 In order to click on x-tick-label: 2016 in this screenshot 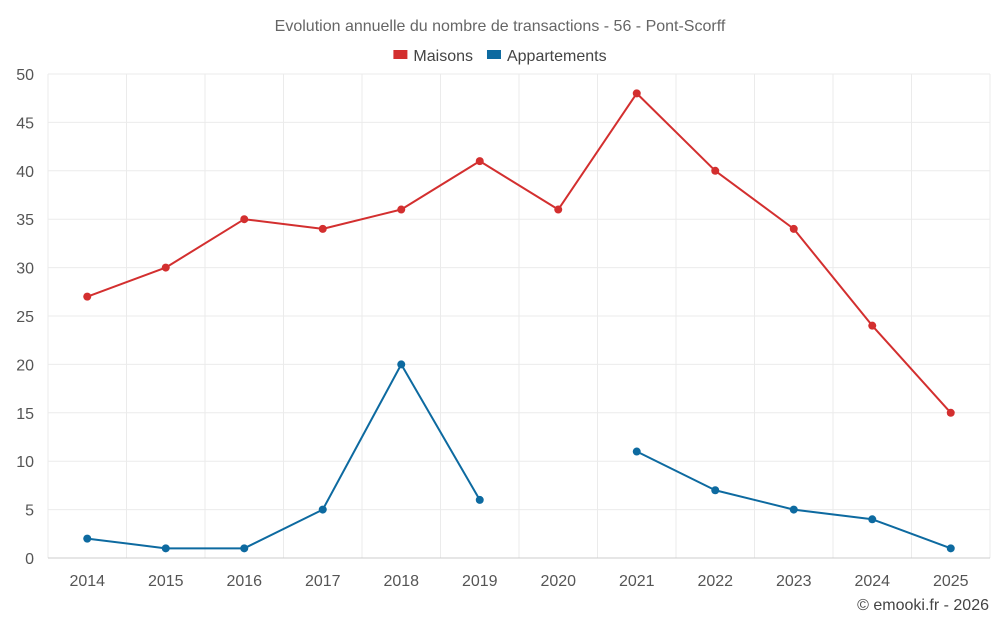, I will do `click(244, 581)`.